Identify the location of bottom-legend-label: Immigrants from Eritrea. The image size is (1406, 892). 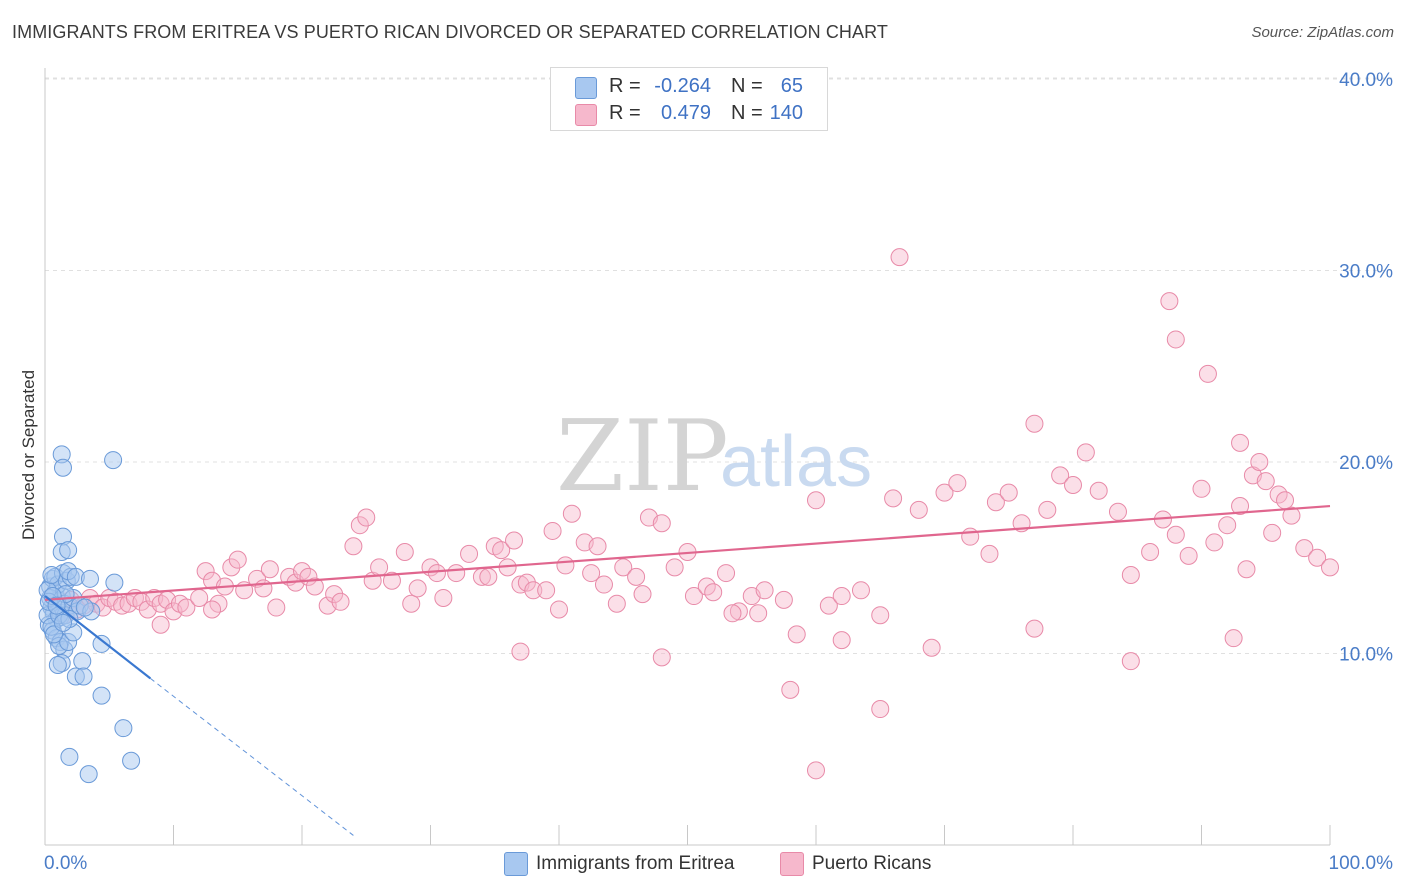
(635, 863).